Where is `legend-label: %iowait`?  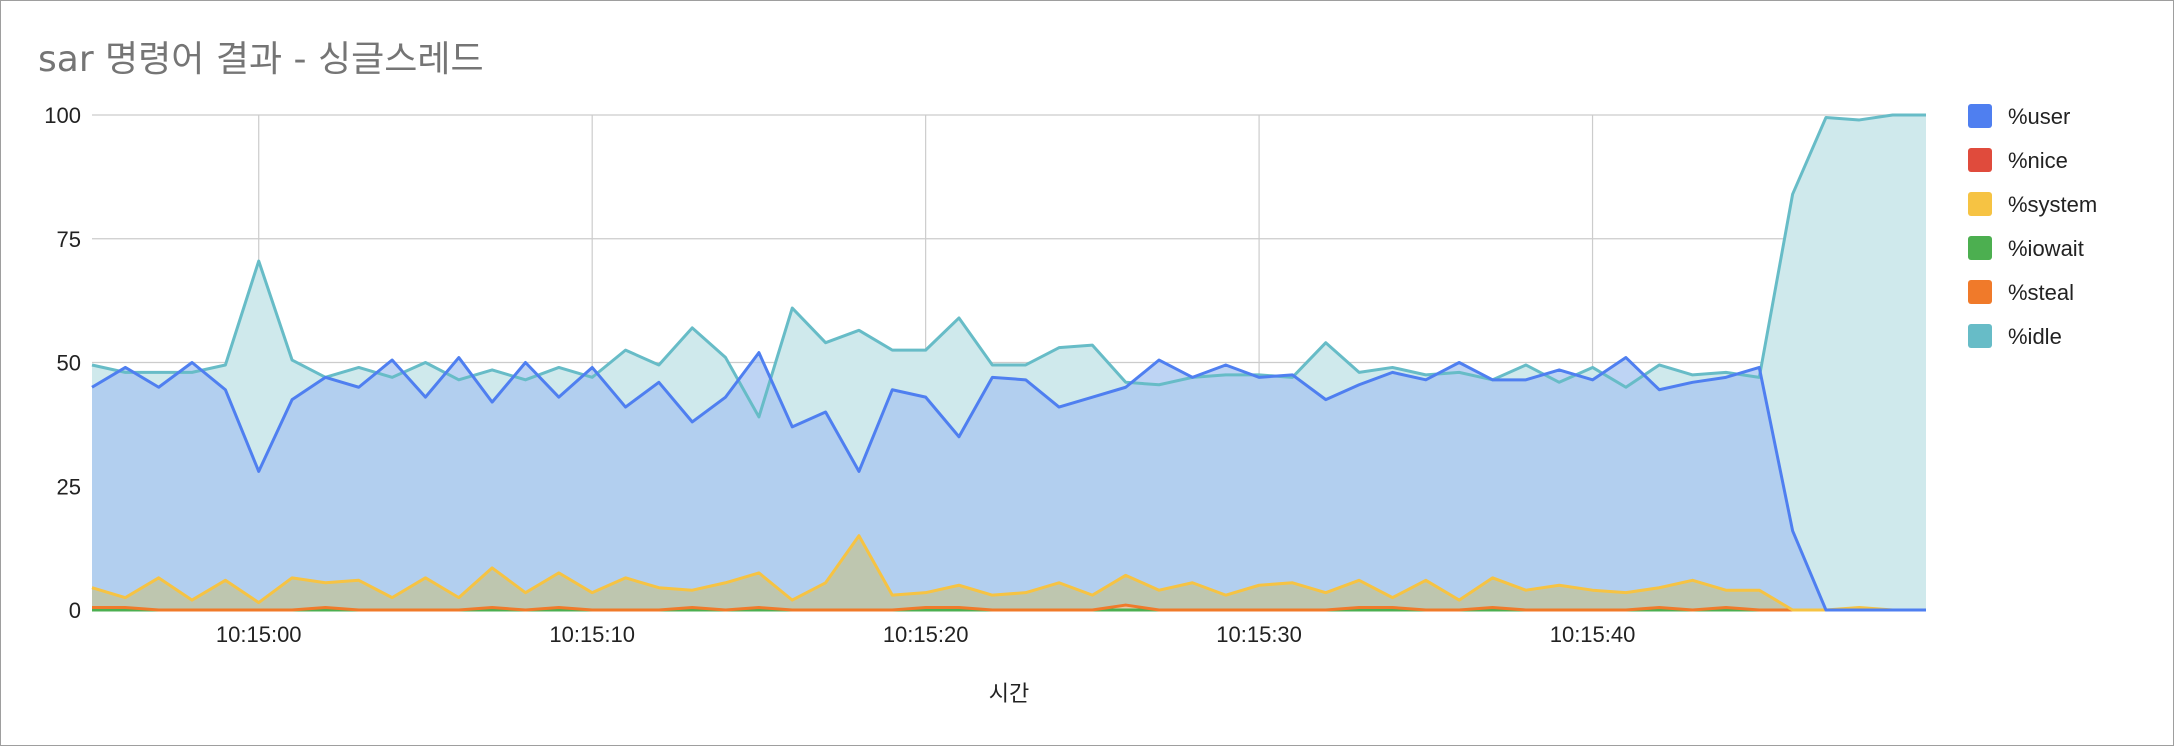 legend-label: %iowait is located at coordinates (2046, 248).